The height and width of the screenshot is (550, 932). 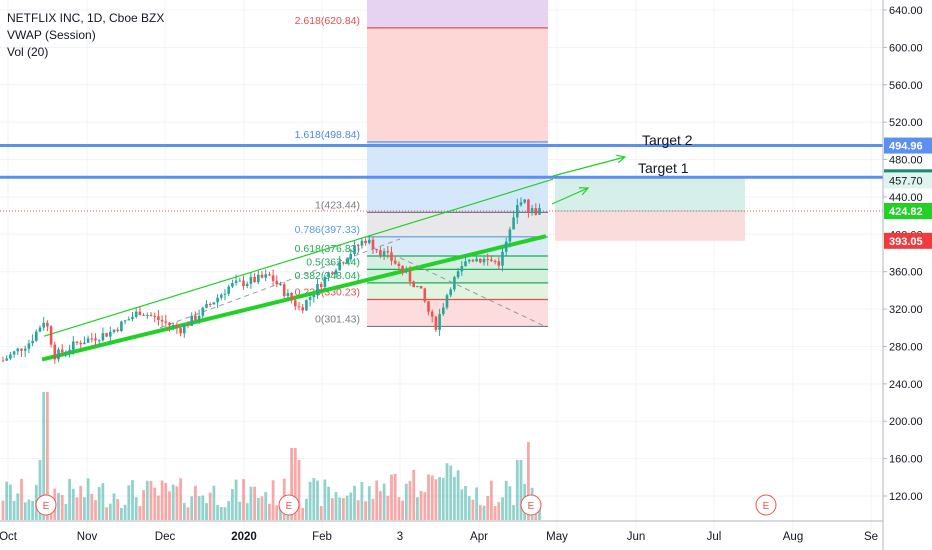 I want to click on price-axis-label: 440.00, so click(x=906, y=198).